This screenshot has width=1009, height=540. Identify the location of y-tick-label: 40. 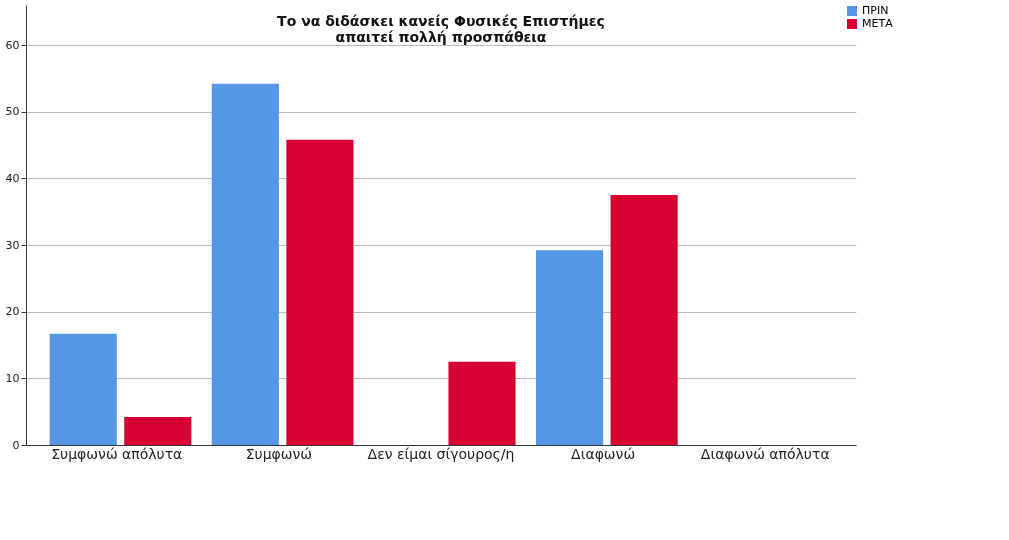
(12, 178).